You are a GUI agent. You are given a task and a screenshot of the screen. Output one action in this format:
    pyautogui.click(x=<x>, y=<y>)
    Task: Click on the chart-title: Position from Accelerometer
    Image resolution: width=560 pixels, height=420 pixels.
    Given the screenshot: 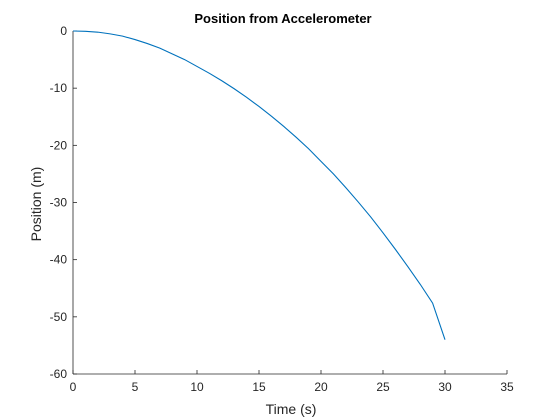 What is the action you would take?
    pyautogui.click(x=282, y=18)
    